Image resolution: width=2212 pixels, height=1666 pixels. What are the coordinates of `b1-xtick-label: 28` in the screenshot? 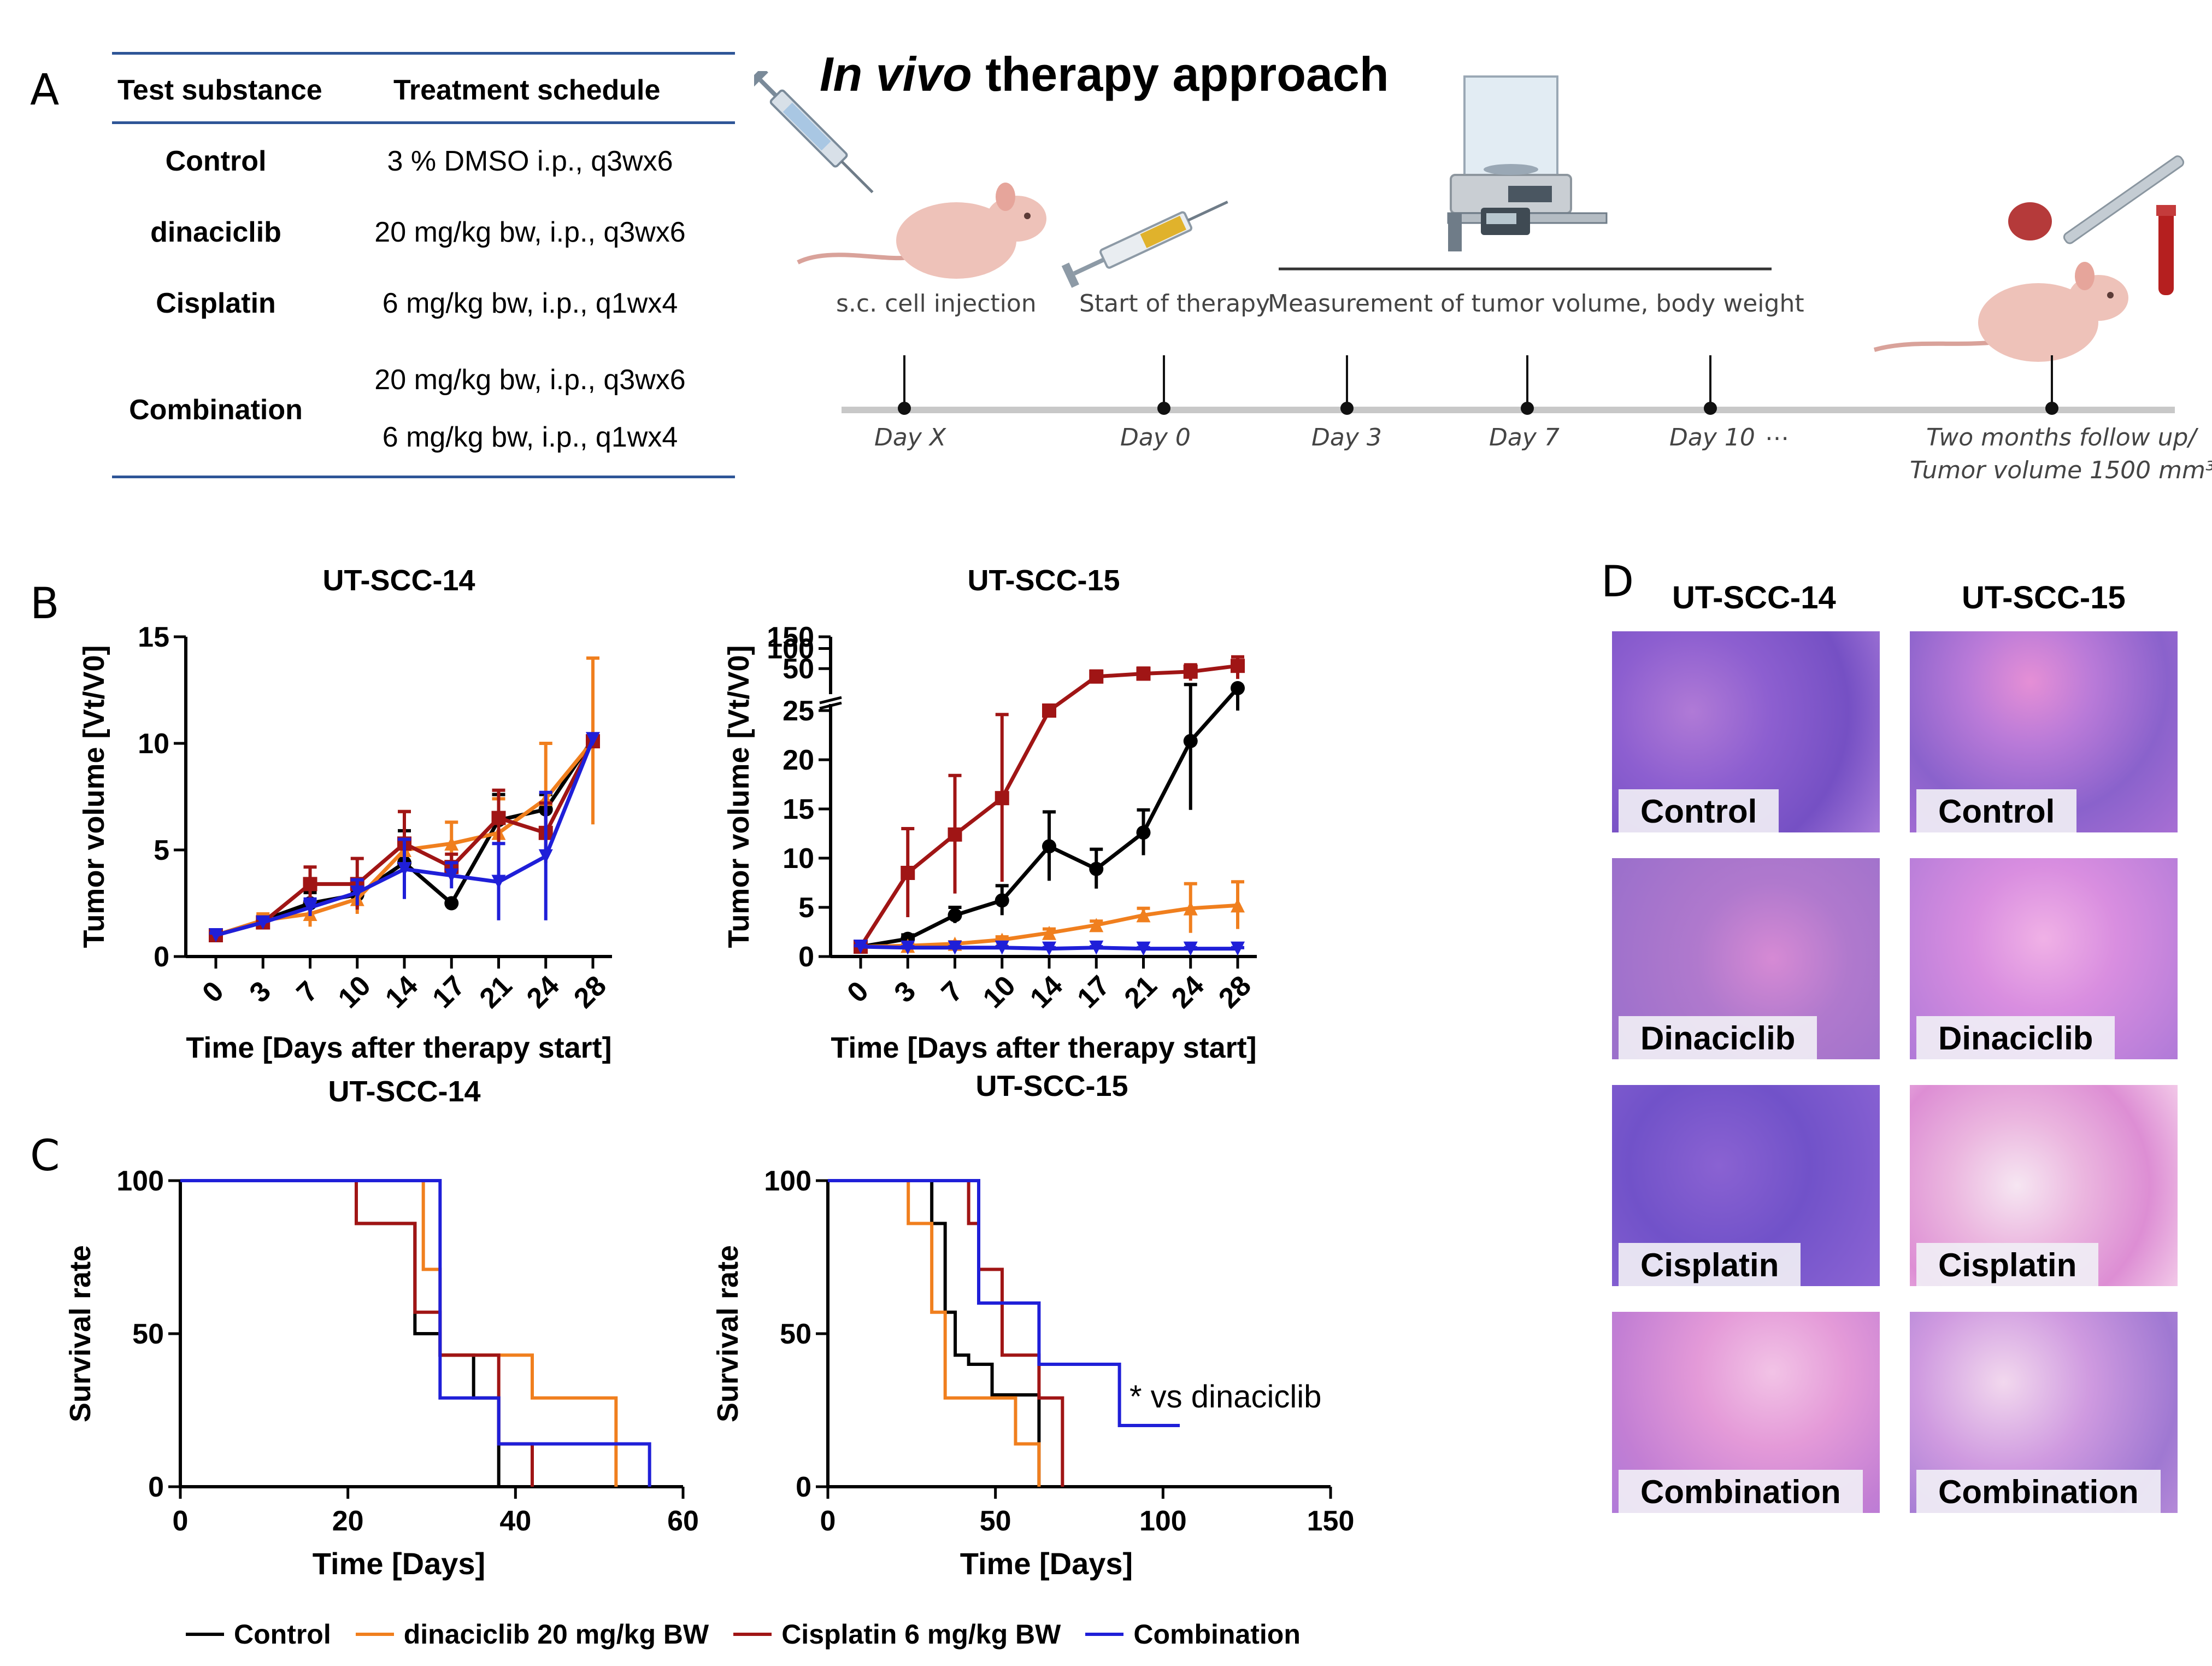 It's located at (590, 992).